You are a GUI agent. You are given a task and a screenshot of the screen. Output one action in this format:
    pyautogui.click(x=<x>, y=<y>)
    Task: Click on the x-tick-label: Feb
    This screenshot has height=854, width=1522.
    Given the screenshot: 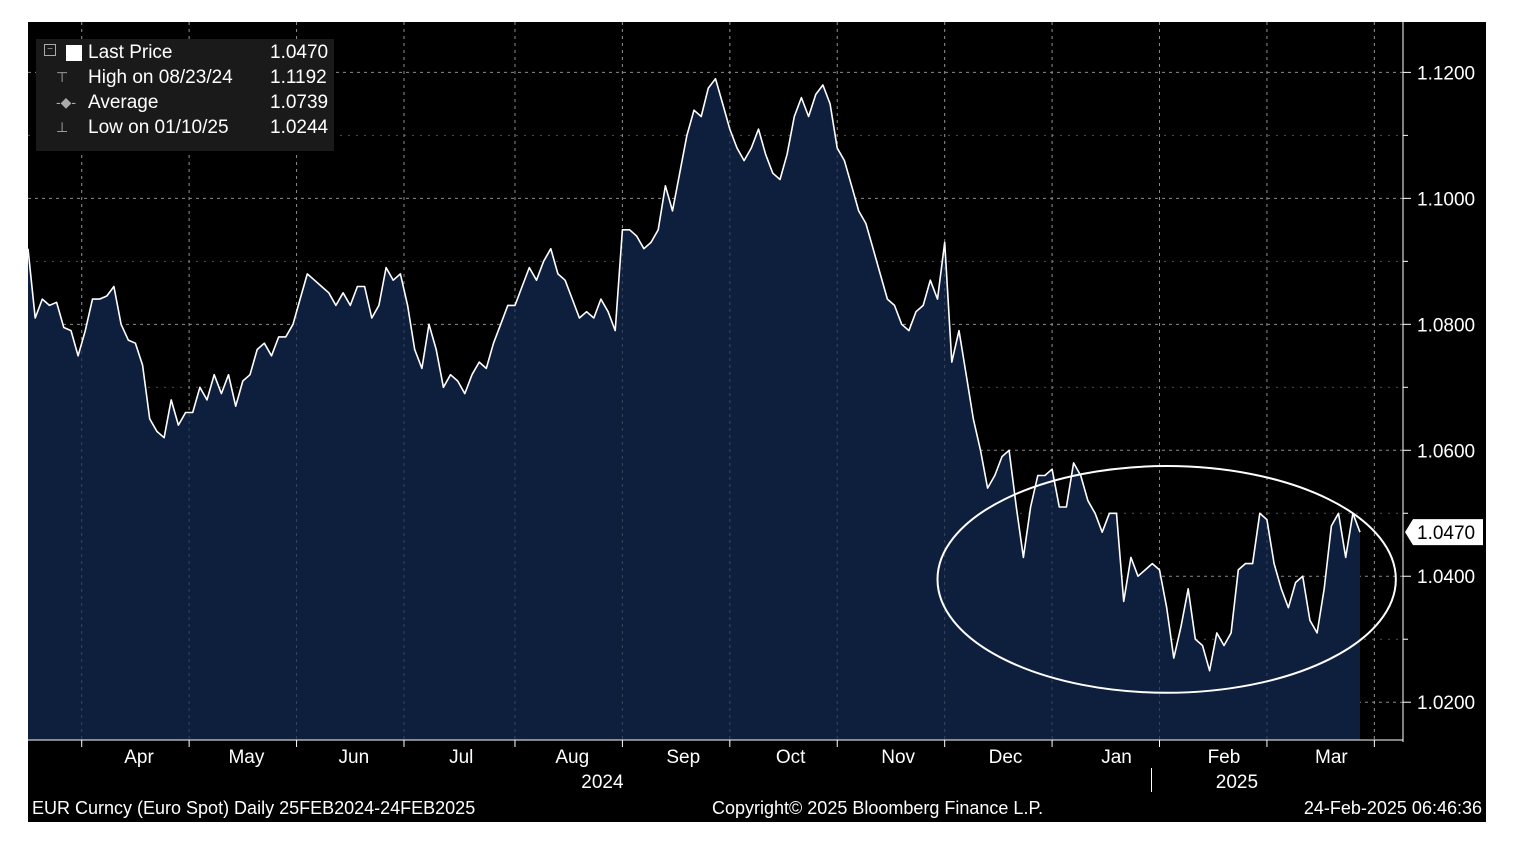 What is the action you would take?
    pyautogui.click(x=1224, y=757)
    